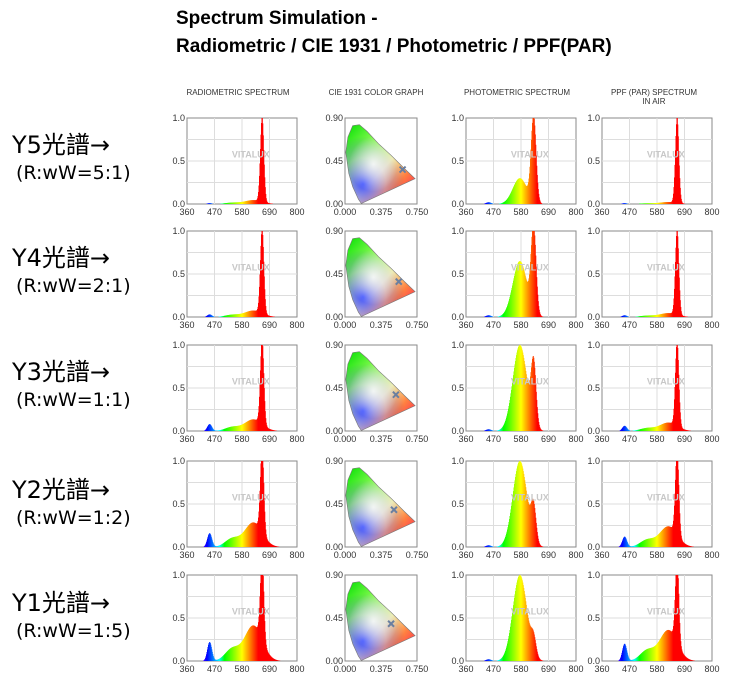 This screenshot has height=682, width=750. Describe the element at coordinates (214, 439) in the screenshot. I see `x-tick-label: 470` at that location.